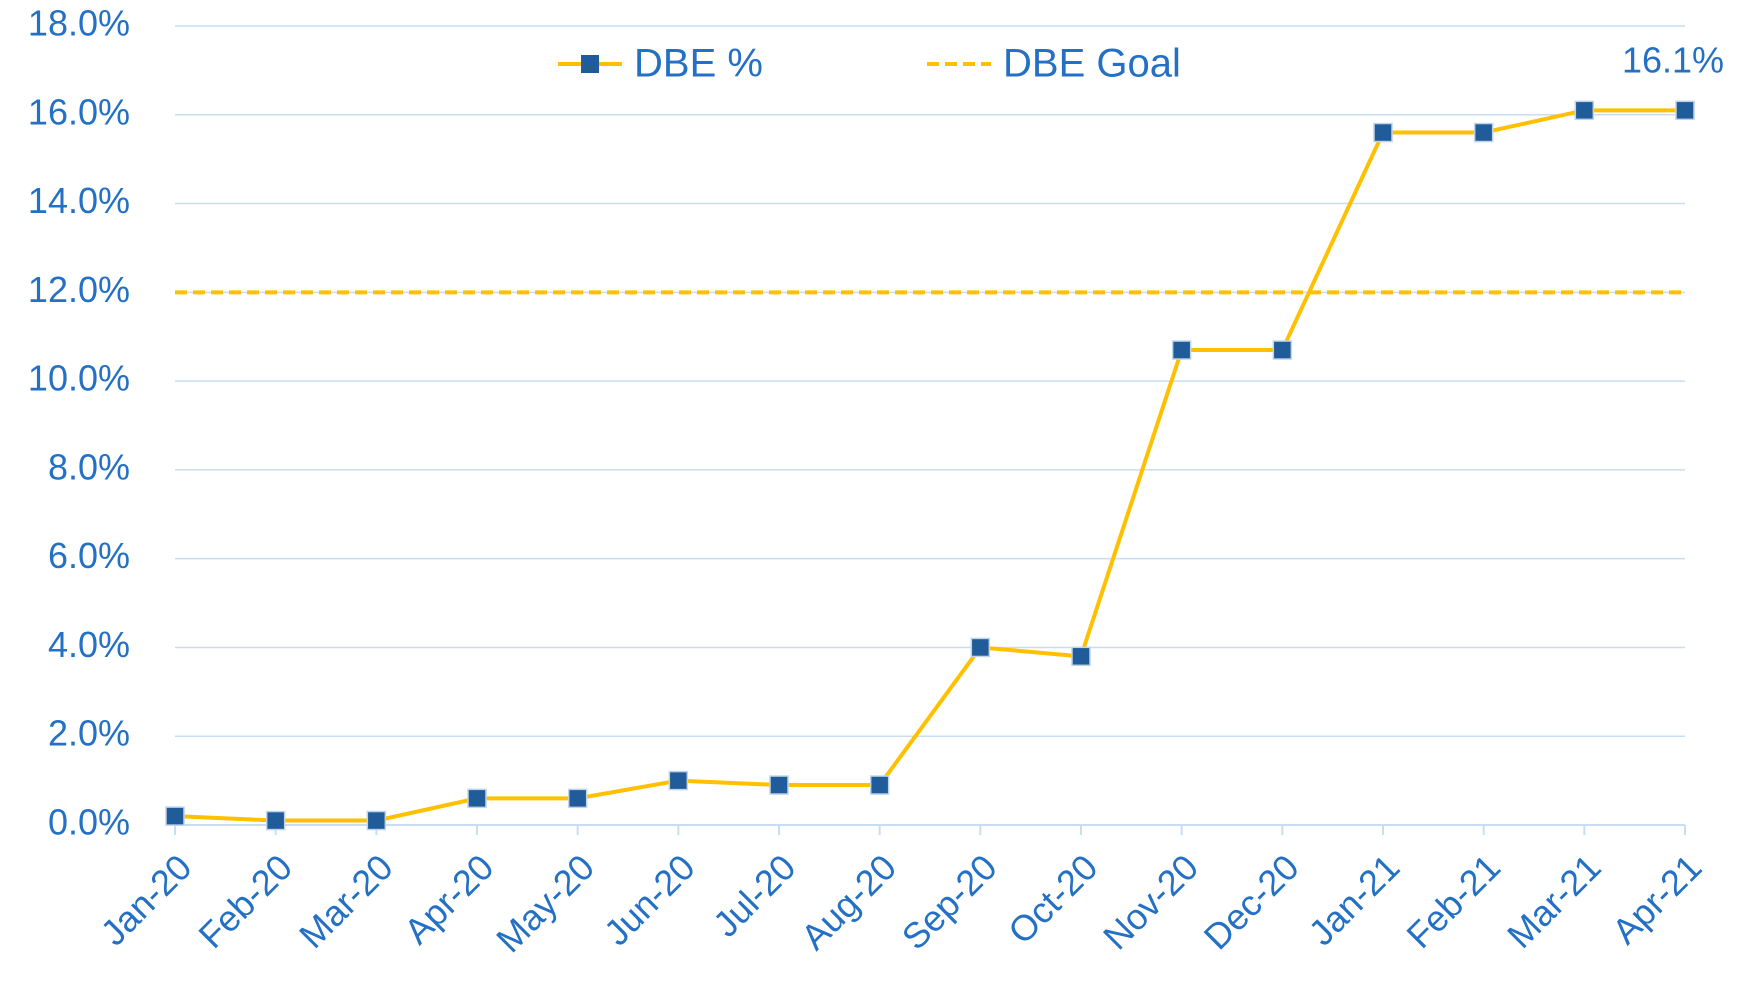 The width and height of the screenshot is (1743, 990). What do you see at coordinates (1354, 899) in the screenshot?
I see `x-tick-label: Jan-21` at bounding box center [1354, 899].